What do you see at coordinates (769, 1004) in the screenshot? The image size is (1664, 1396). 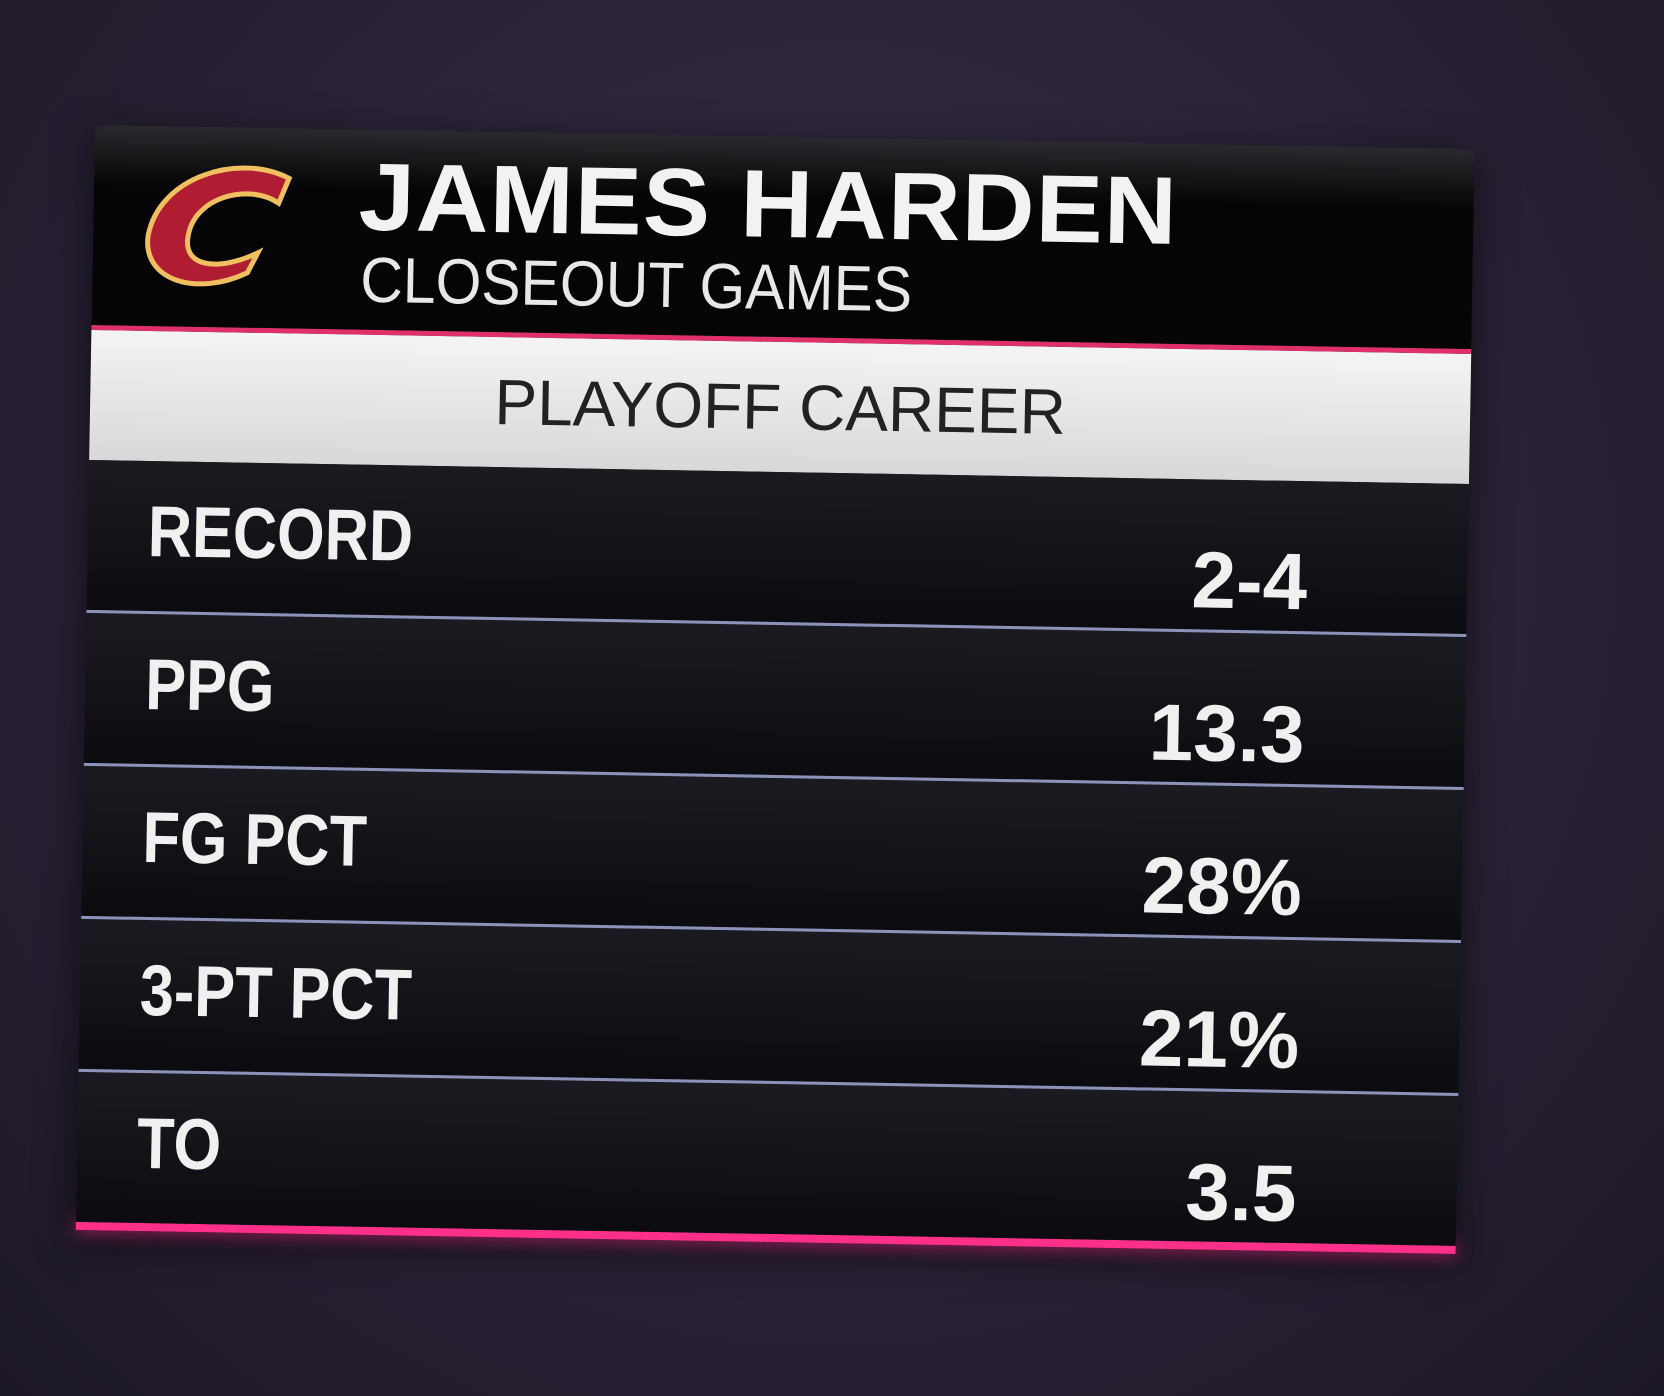 I see `stat-row: 3-PT PCT 21%` at bounding box center [769, 1004].